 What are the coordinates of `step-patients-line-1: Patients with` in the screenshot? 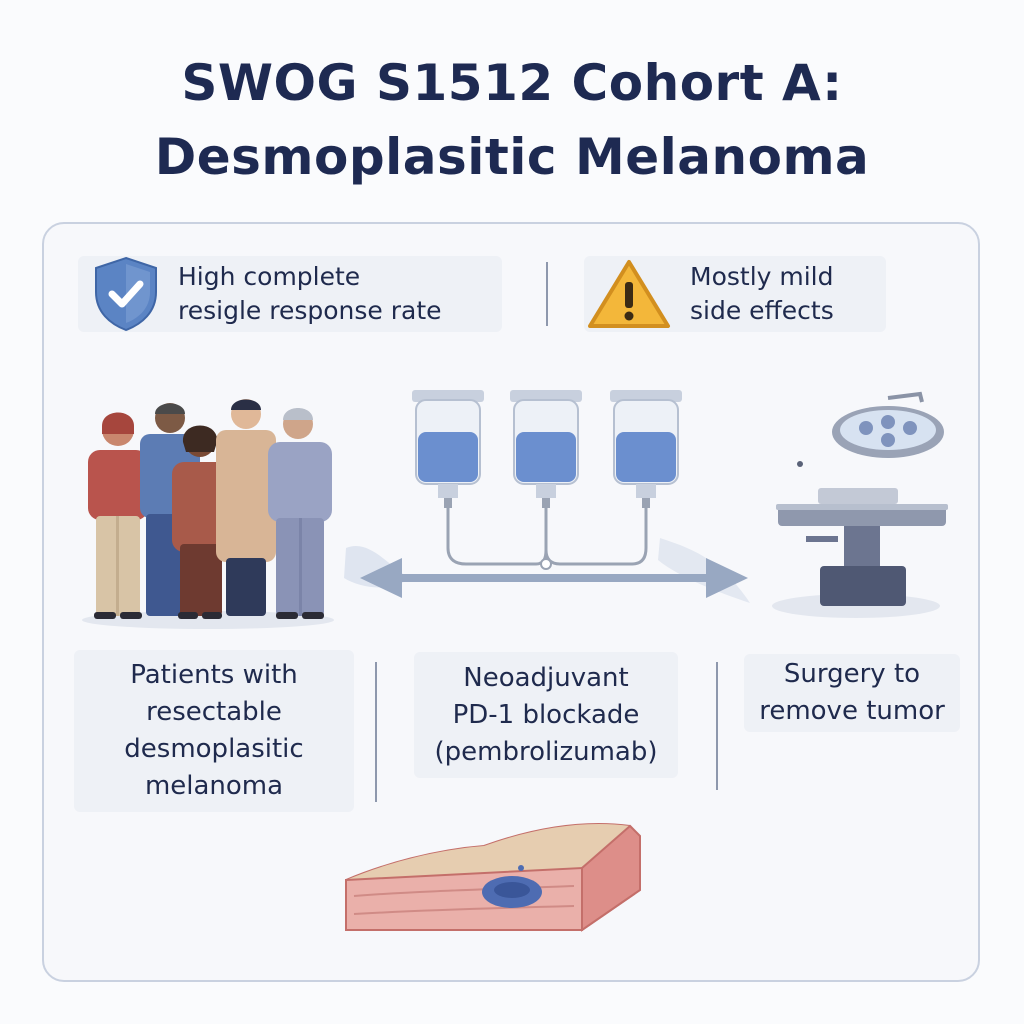 It's located at (214, 675).